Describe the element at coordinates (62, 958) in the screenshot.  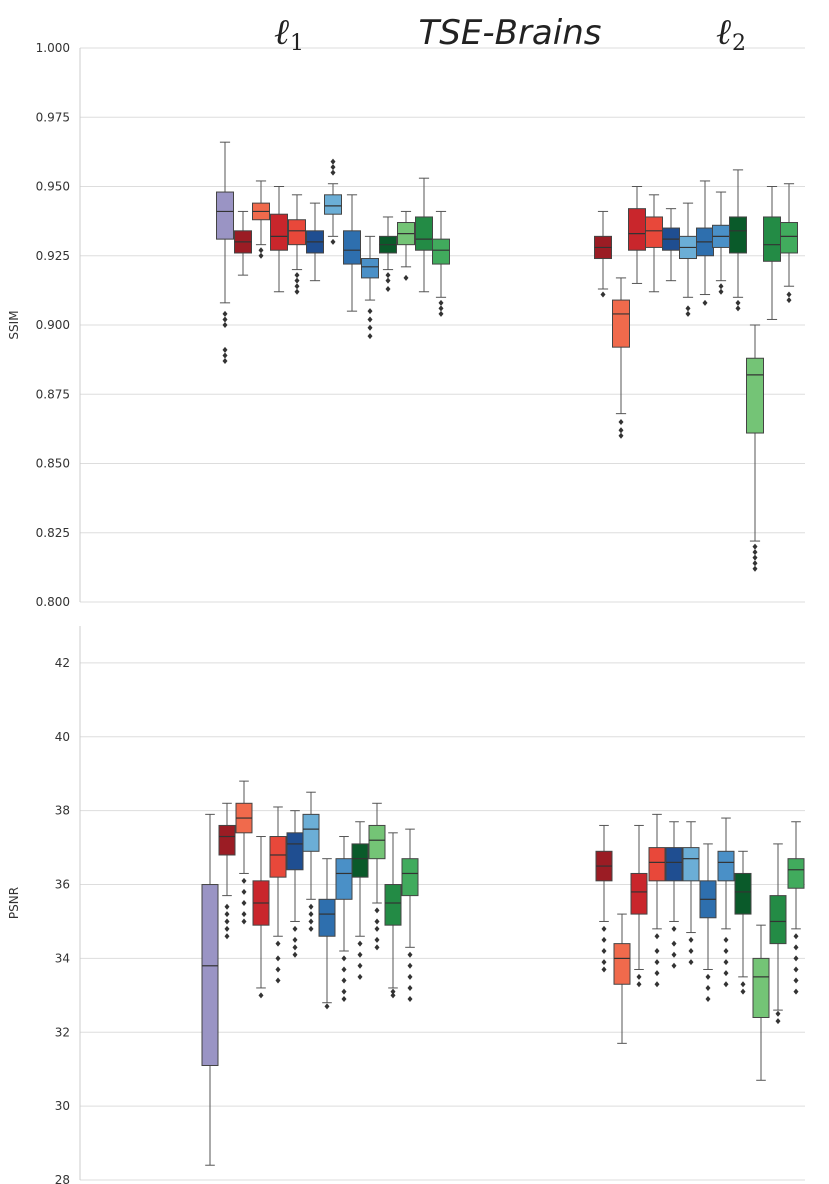
I see `psnr-ytick-label: 34` at that location.